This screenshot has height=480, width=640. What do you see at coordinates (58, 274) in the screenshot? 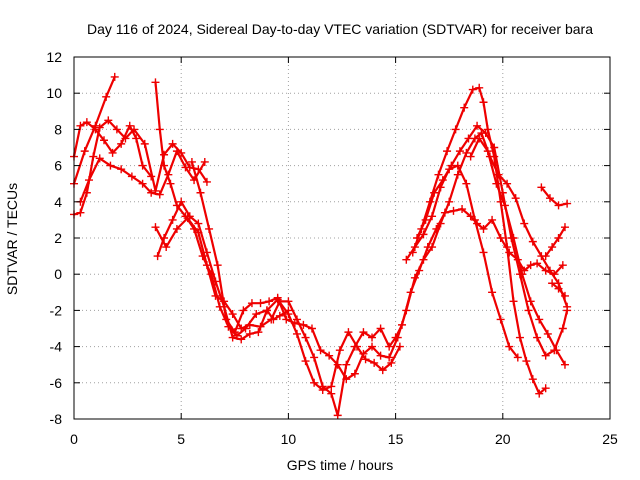
I see `y-tick-label: 0` at bounding box center [58, 274].